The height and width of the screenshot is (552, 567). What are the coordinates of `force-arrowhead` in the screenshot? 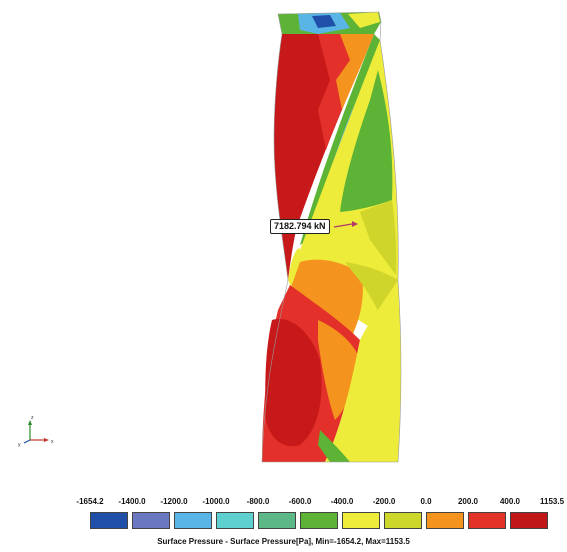 It's located at (355, 224).